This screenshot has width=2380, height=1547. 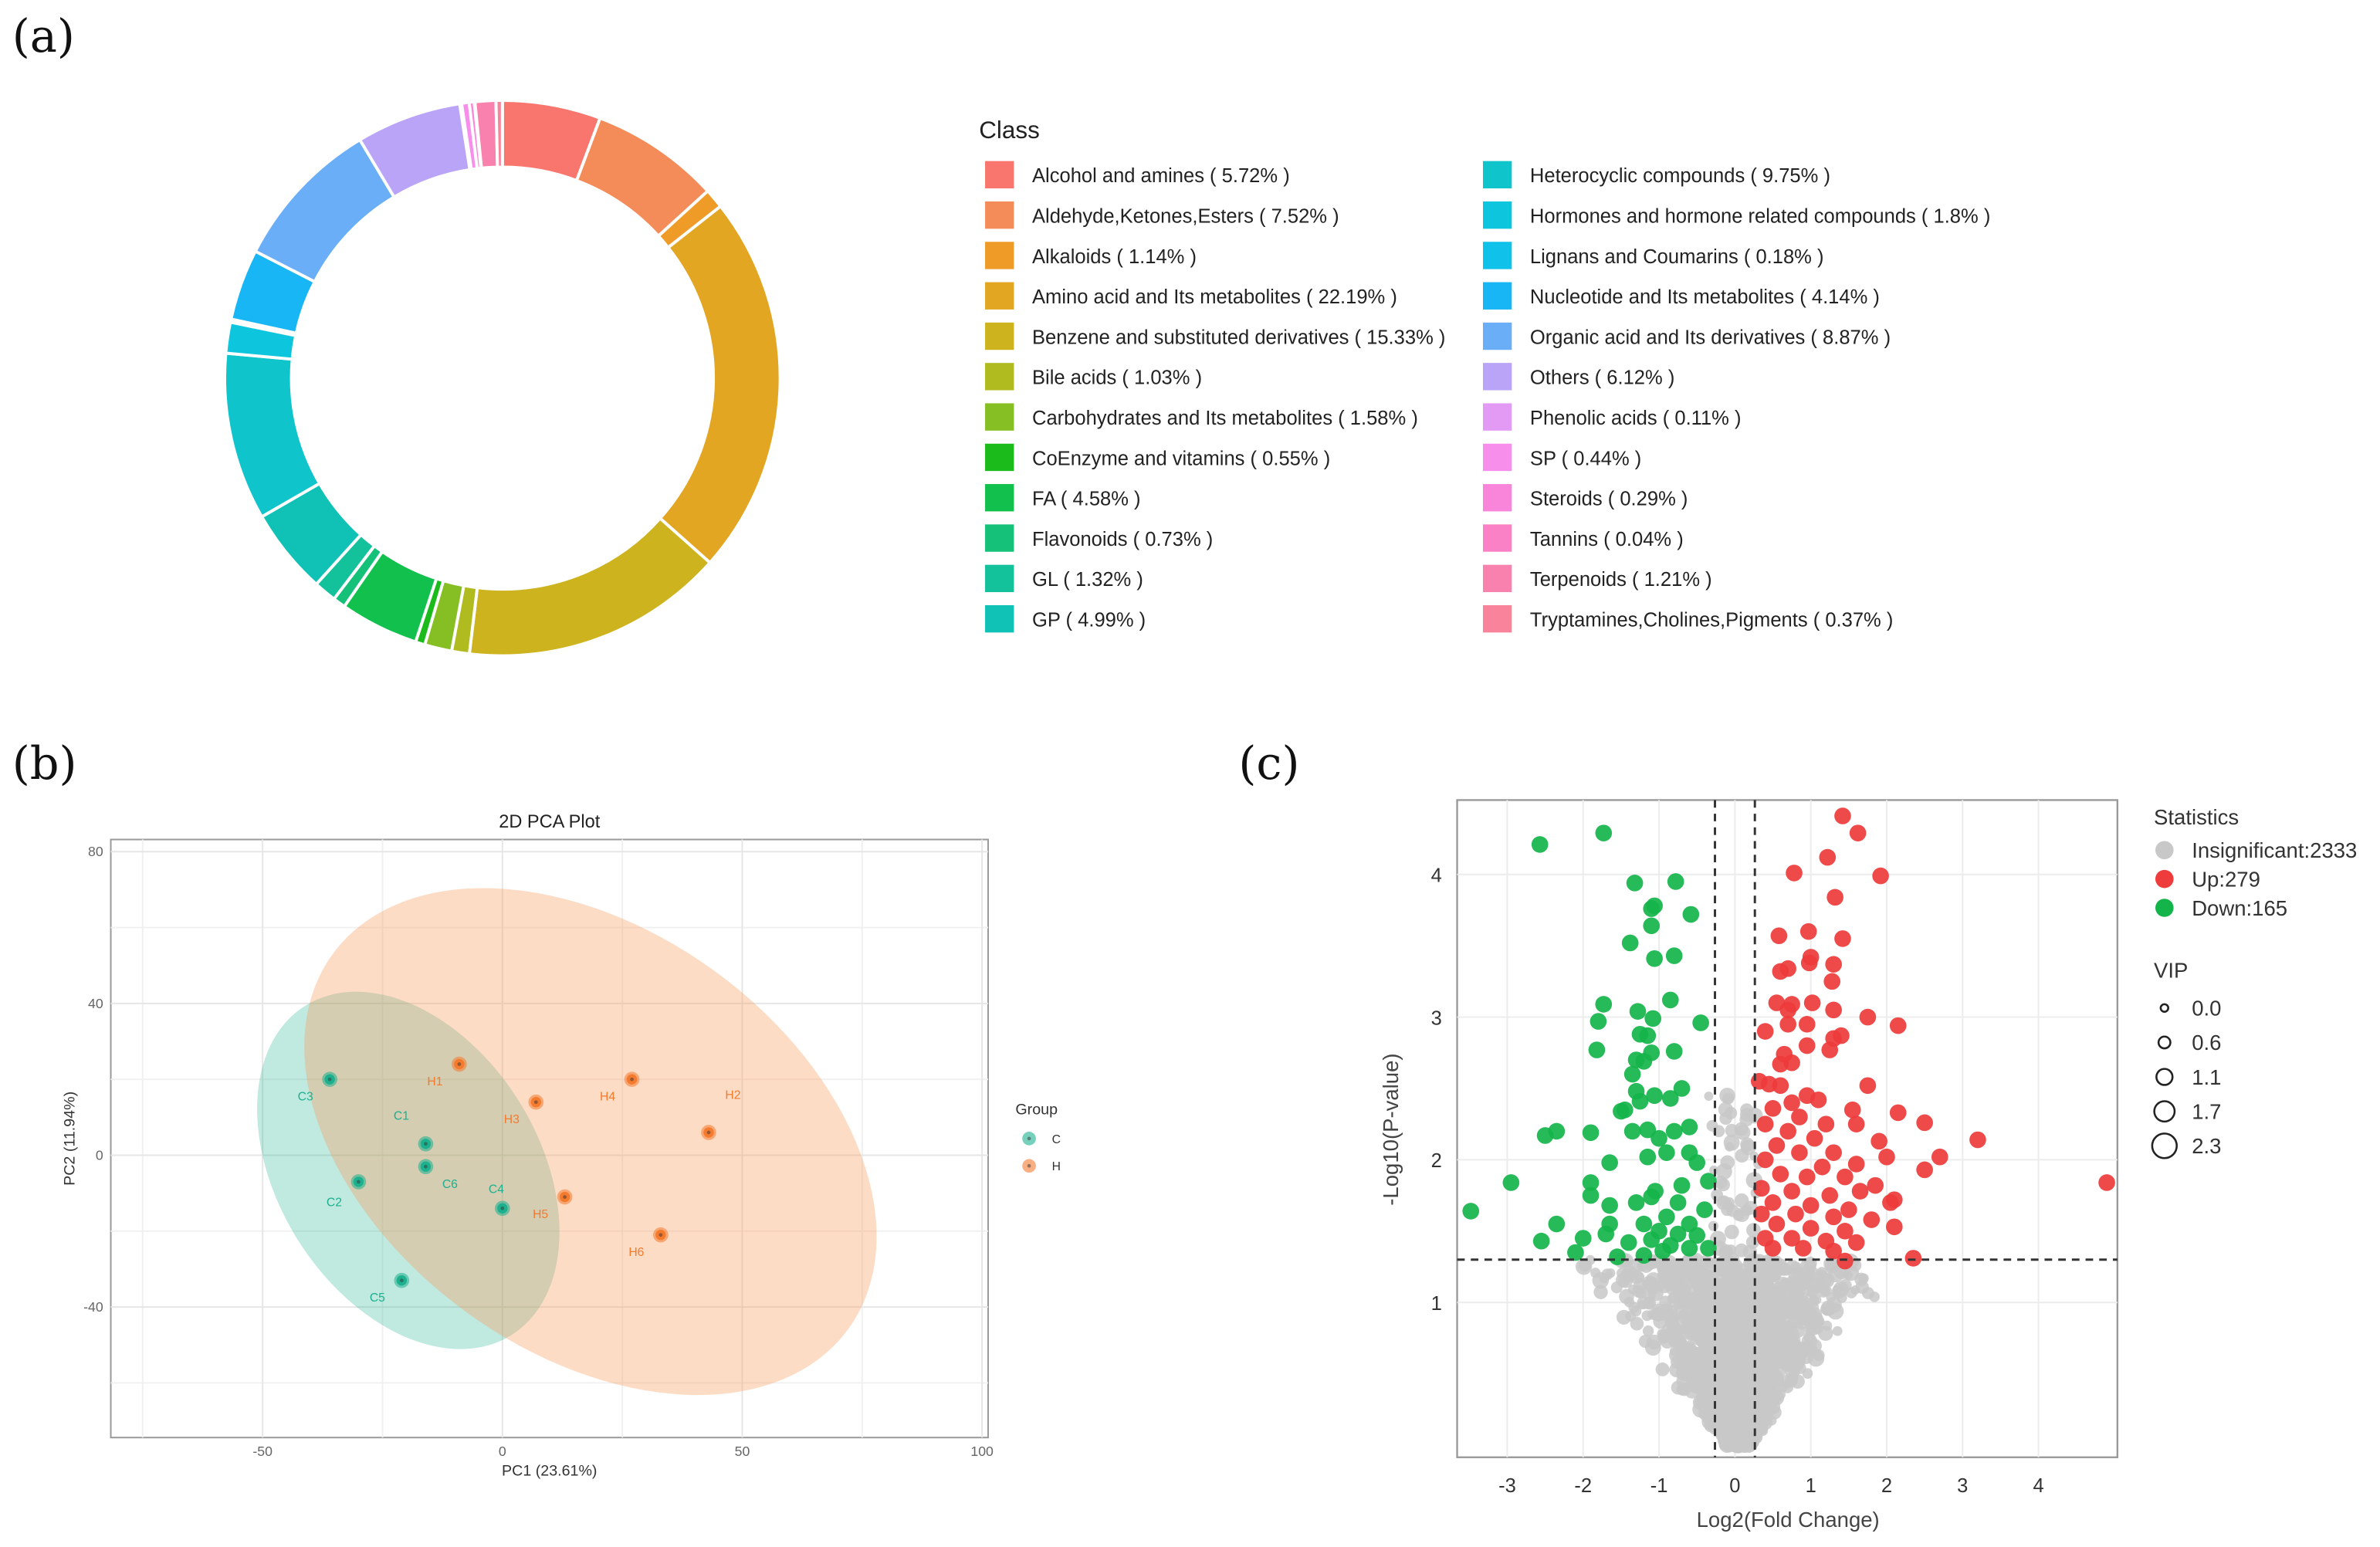 What do you see at coordinates (1585, 458) in the screenshot?
I see `legend-label: SP ( 0.44% )` at bounding box center [1585, 458].